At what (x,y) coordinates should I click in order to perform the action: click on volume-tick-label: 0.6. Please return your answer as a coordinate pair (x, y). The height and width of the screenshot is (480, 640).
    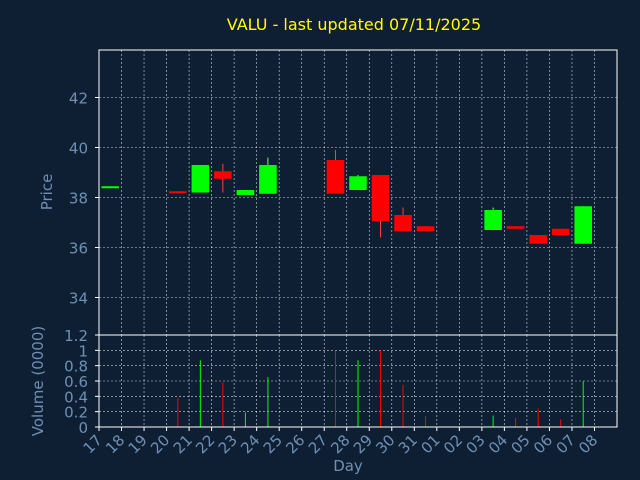
    Looking at the image, I should click on (76, 382).